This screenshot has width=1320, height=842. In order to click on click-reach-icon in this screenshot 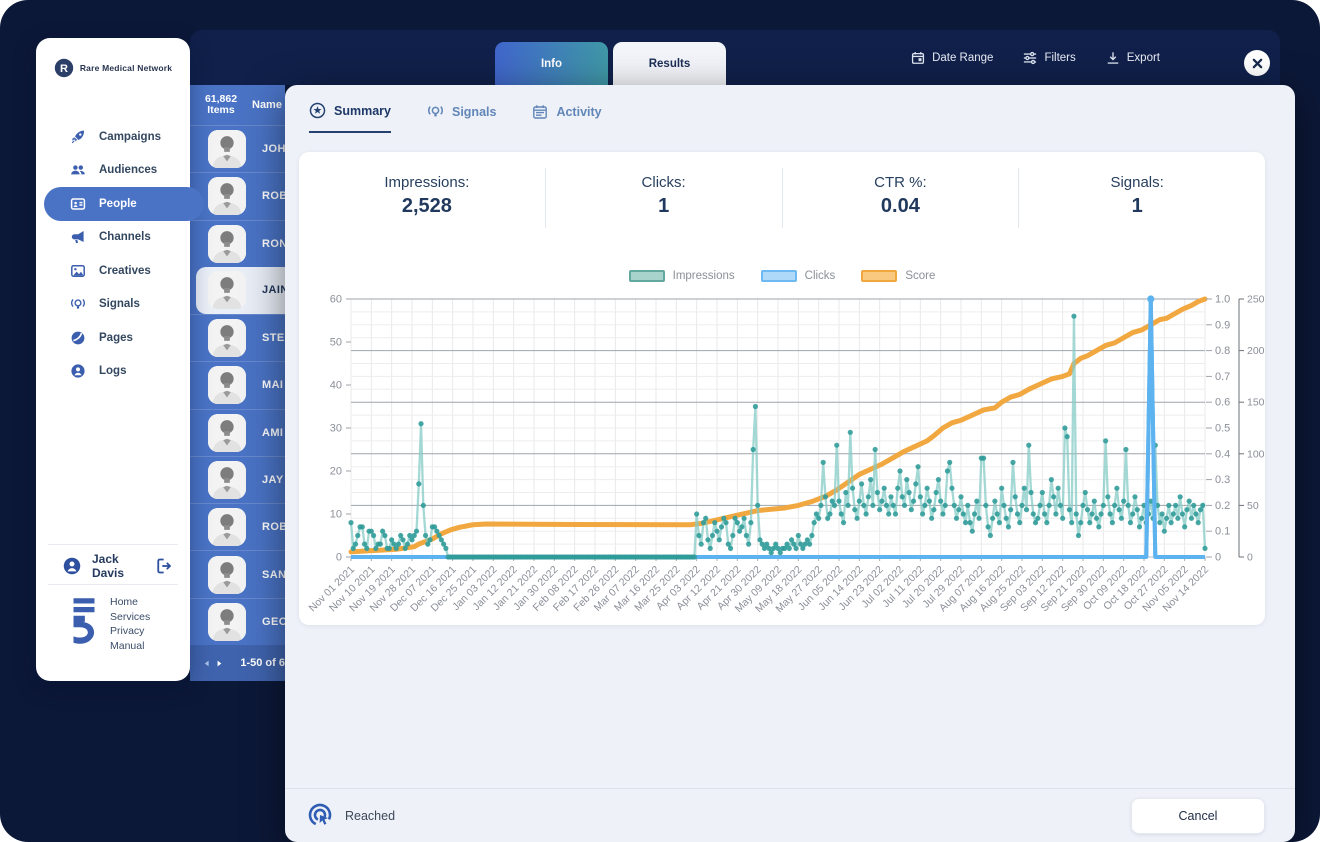, I will do `click(320, 814)`.